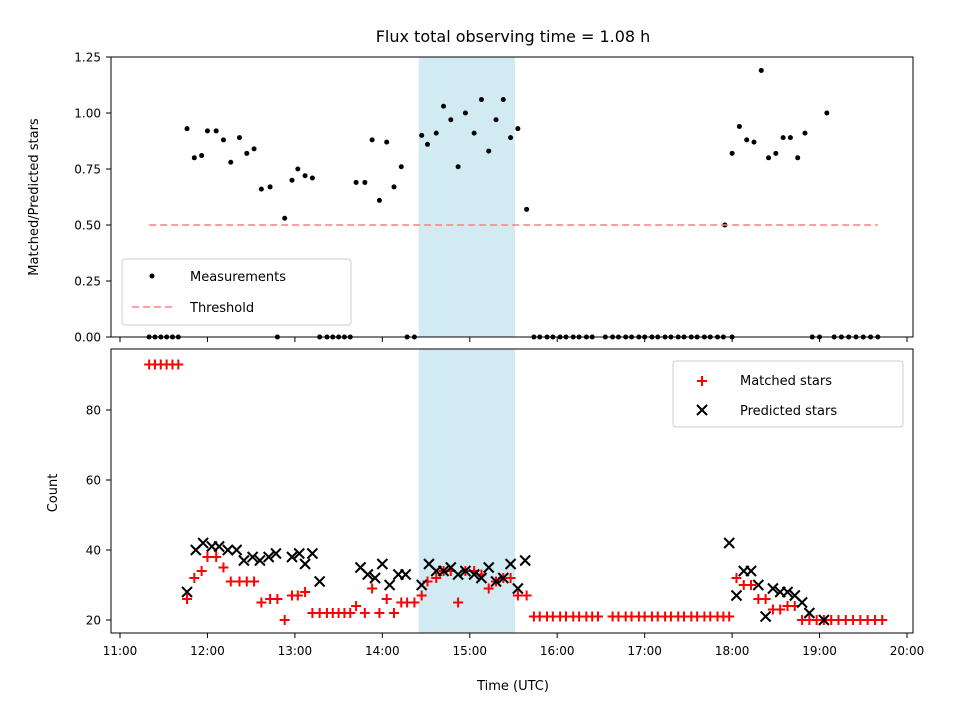  I want to click on legend-matched-label: Matched stars, so click(786, 381).